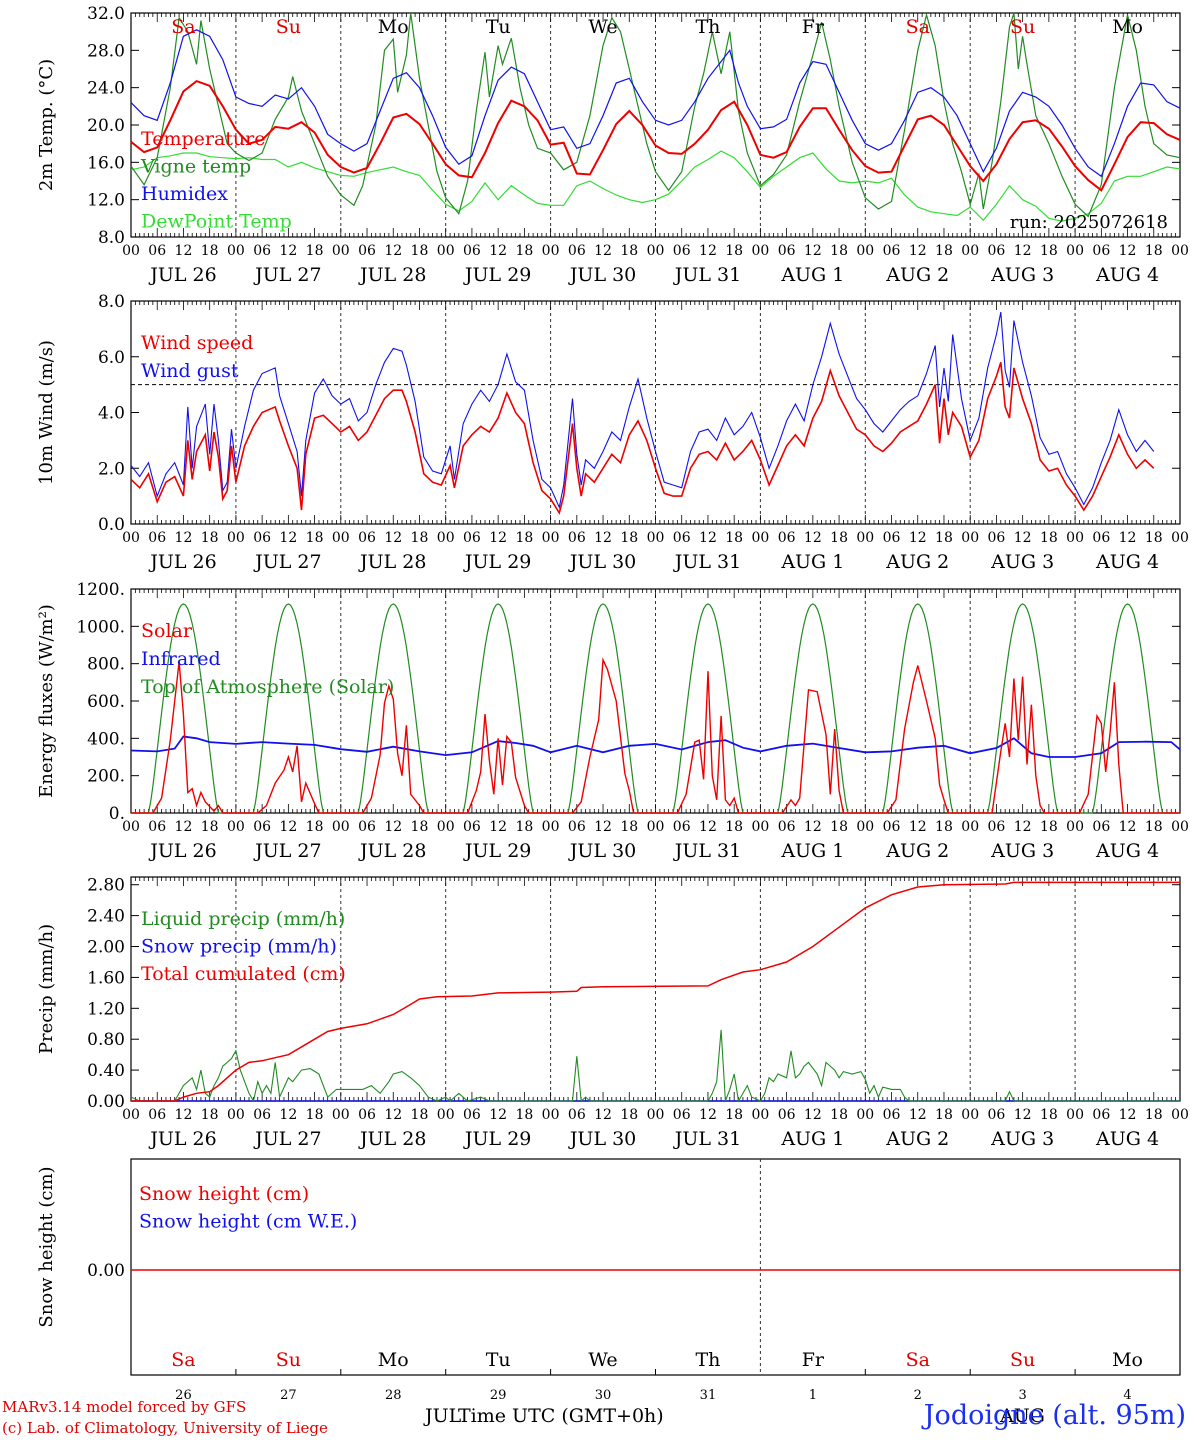 This screenshot has width=1194, height=1440. Describe the element at coordinates (602, 562) in the screenshot. I see `wind-date-label: JUL 30` at that location.